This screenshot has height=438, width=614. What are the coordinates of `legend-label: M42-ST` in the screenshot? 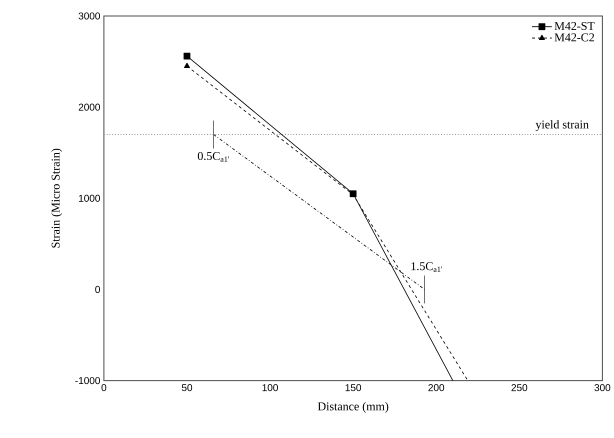 It's located at (574, 26).